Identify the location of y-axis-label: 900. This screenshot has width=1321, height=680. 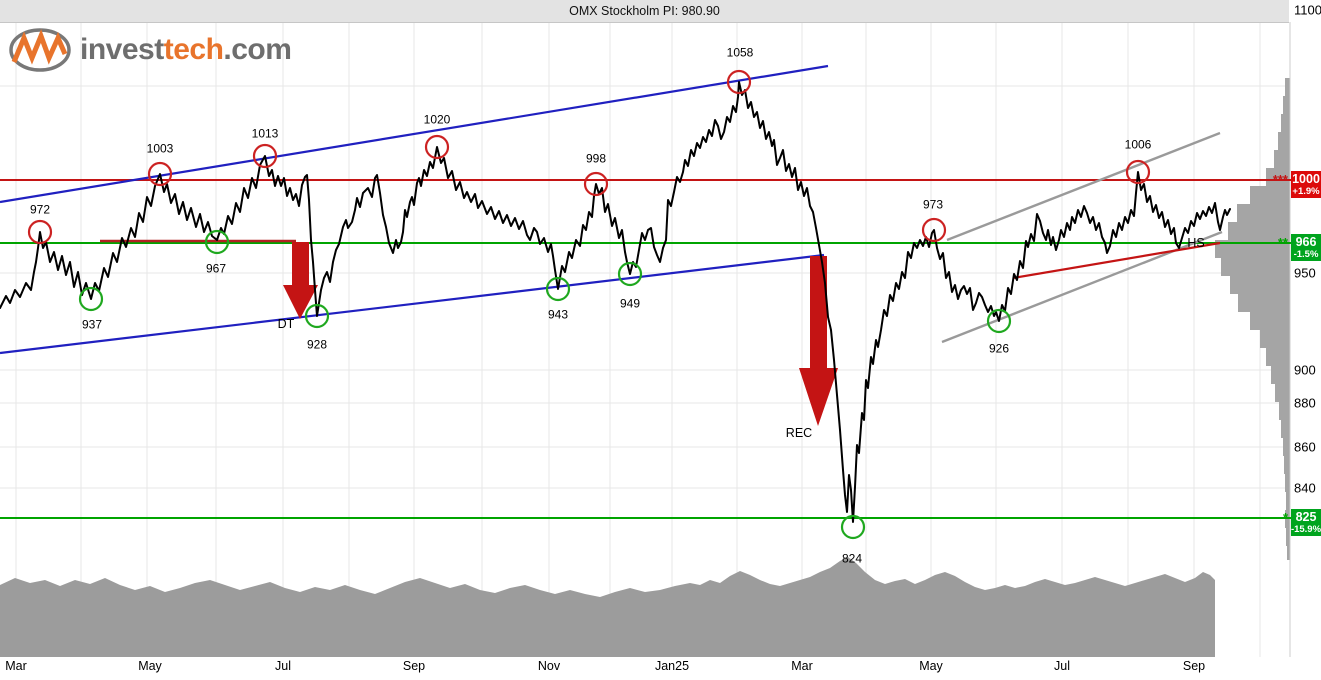
(1305, 370).